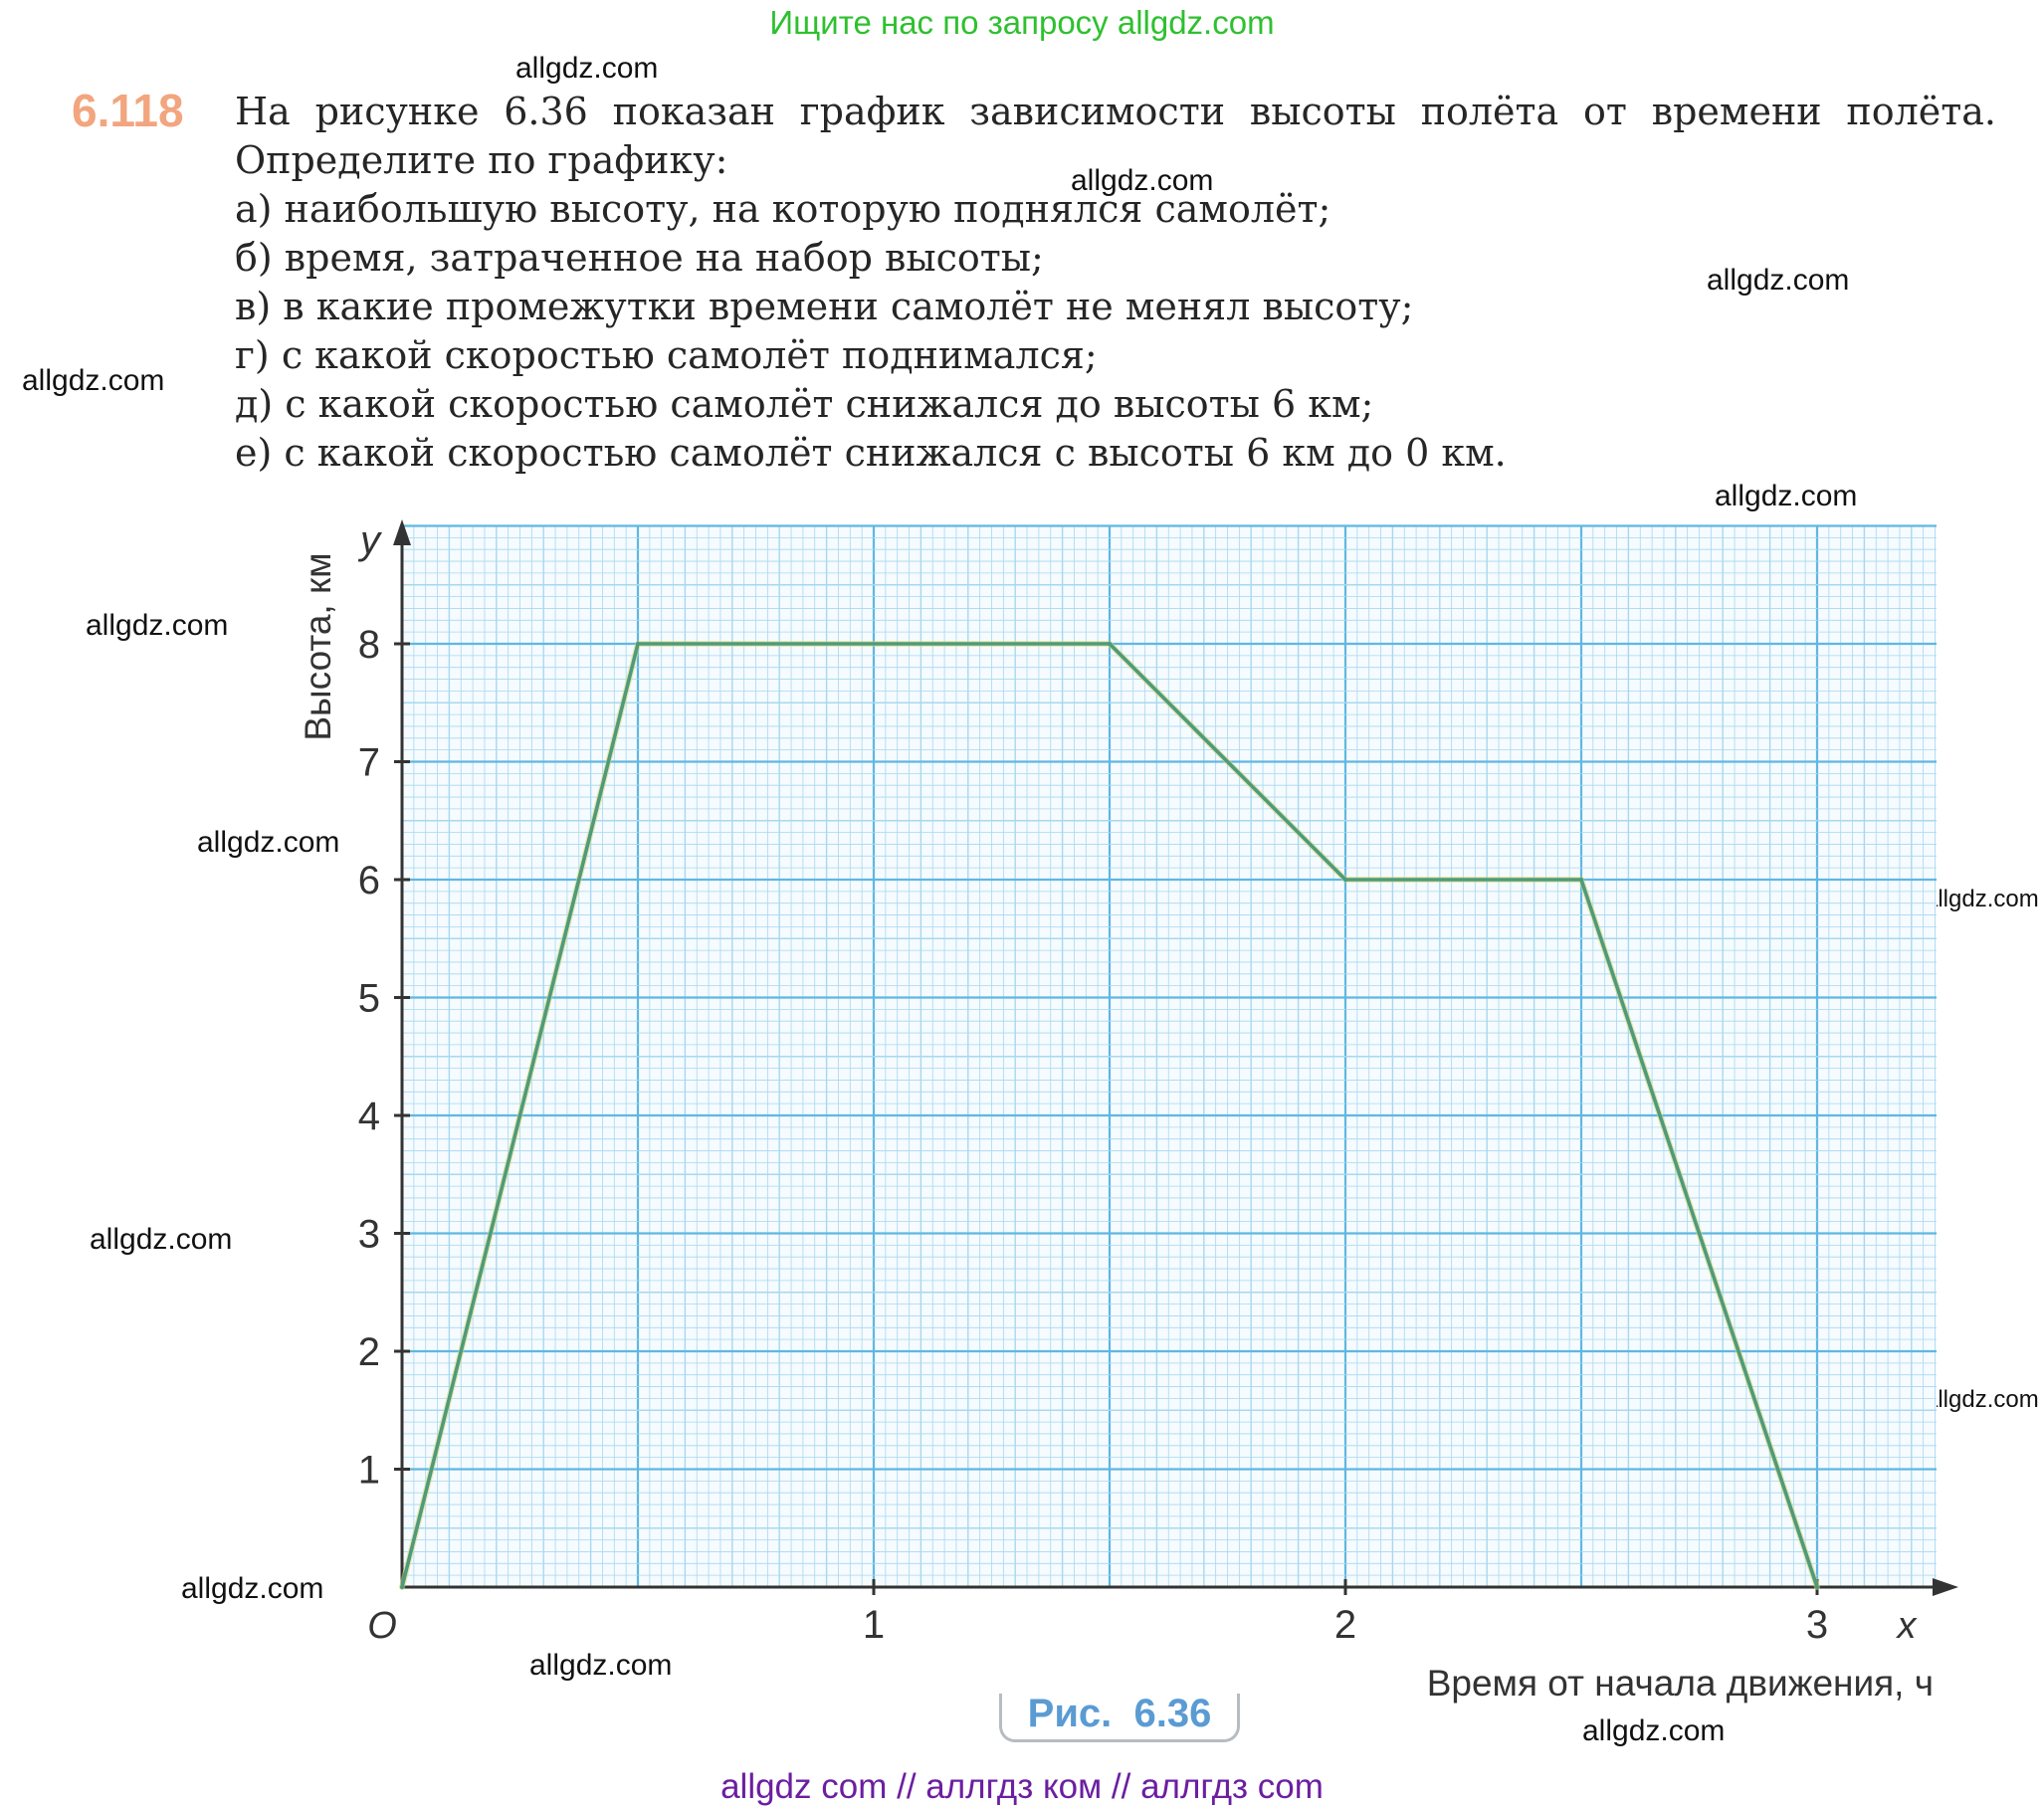 Image resolution: width=2044 pixels, height=1807 pixels. Describe the element at coordinates (601, 1665) in the screenshot. I see `watermark-12: allgdz.com` at that location.